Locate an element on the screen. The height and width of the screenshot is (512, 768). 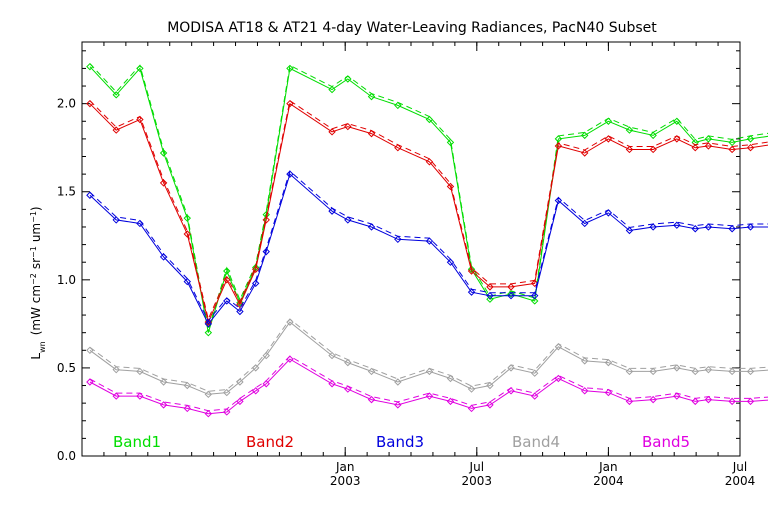
legend-band2: Band2 is located at coordinates (270, 442).